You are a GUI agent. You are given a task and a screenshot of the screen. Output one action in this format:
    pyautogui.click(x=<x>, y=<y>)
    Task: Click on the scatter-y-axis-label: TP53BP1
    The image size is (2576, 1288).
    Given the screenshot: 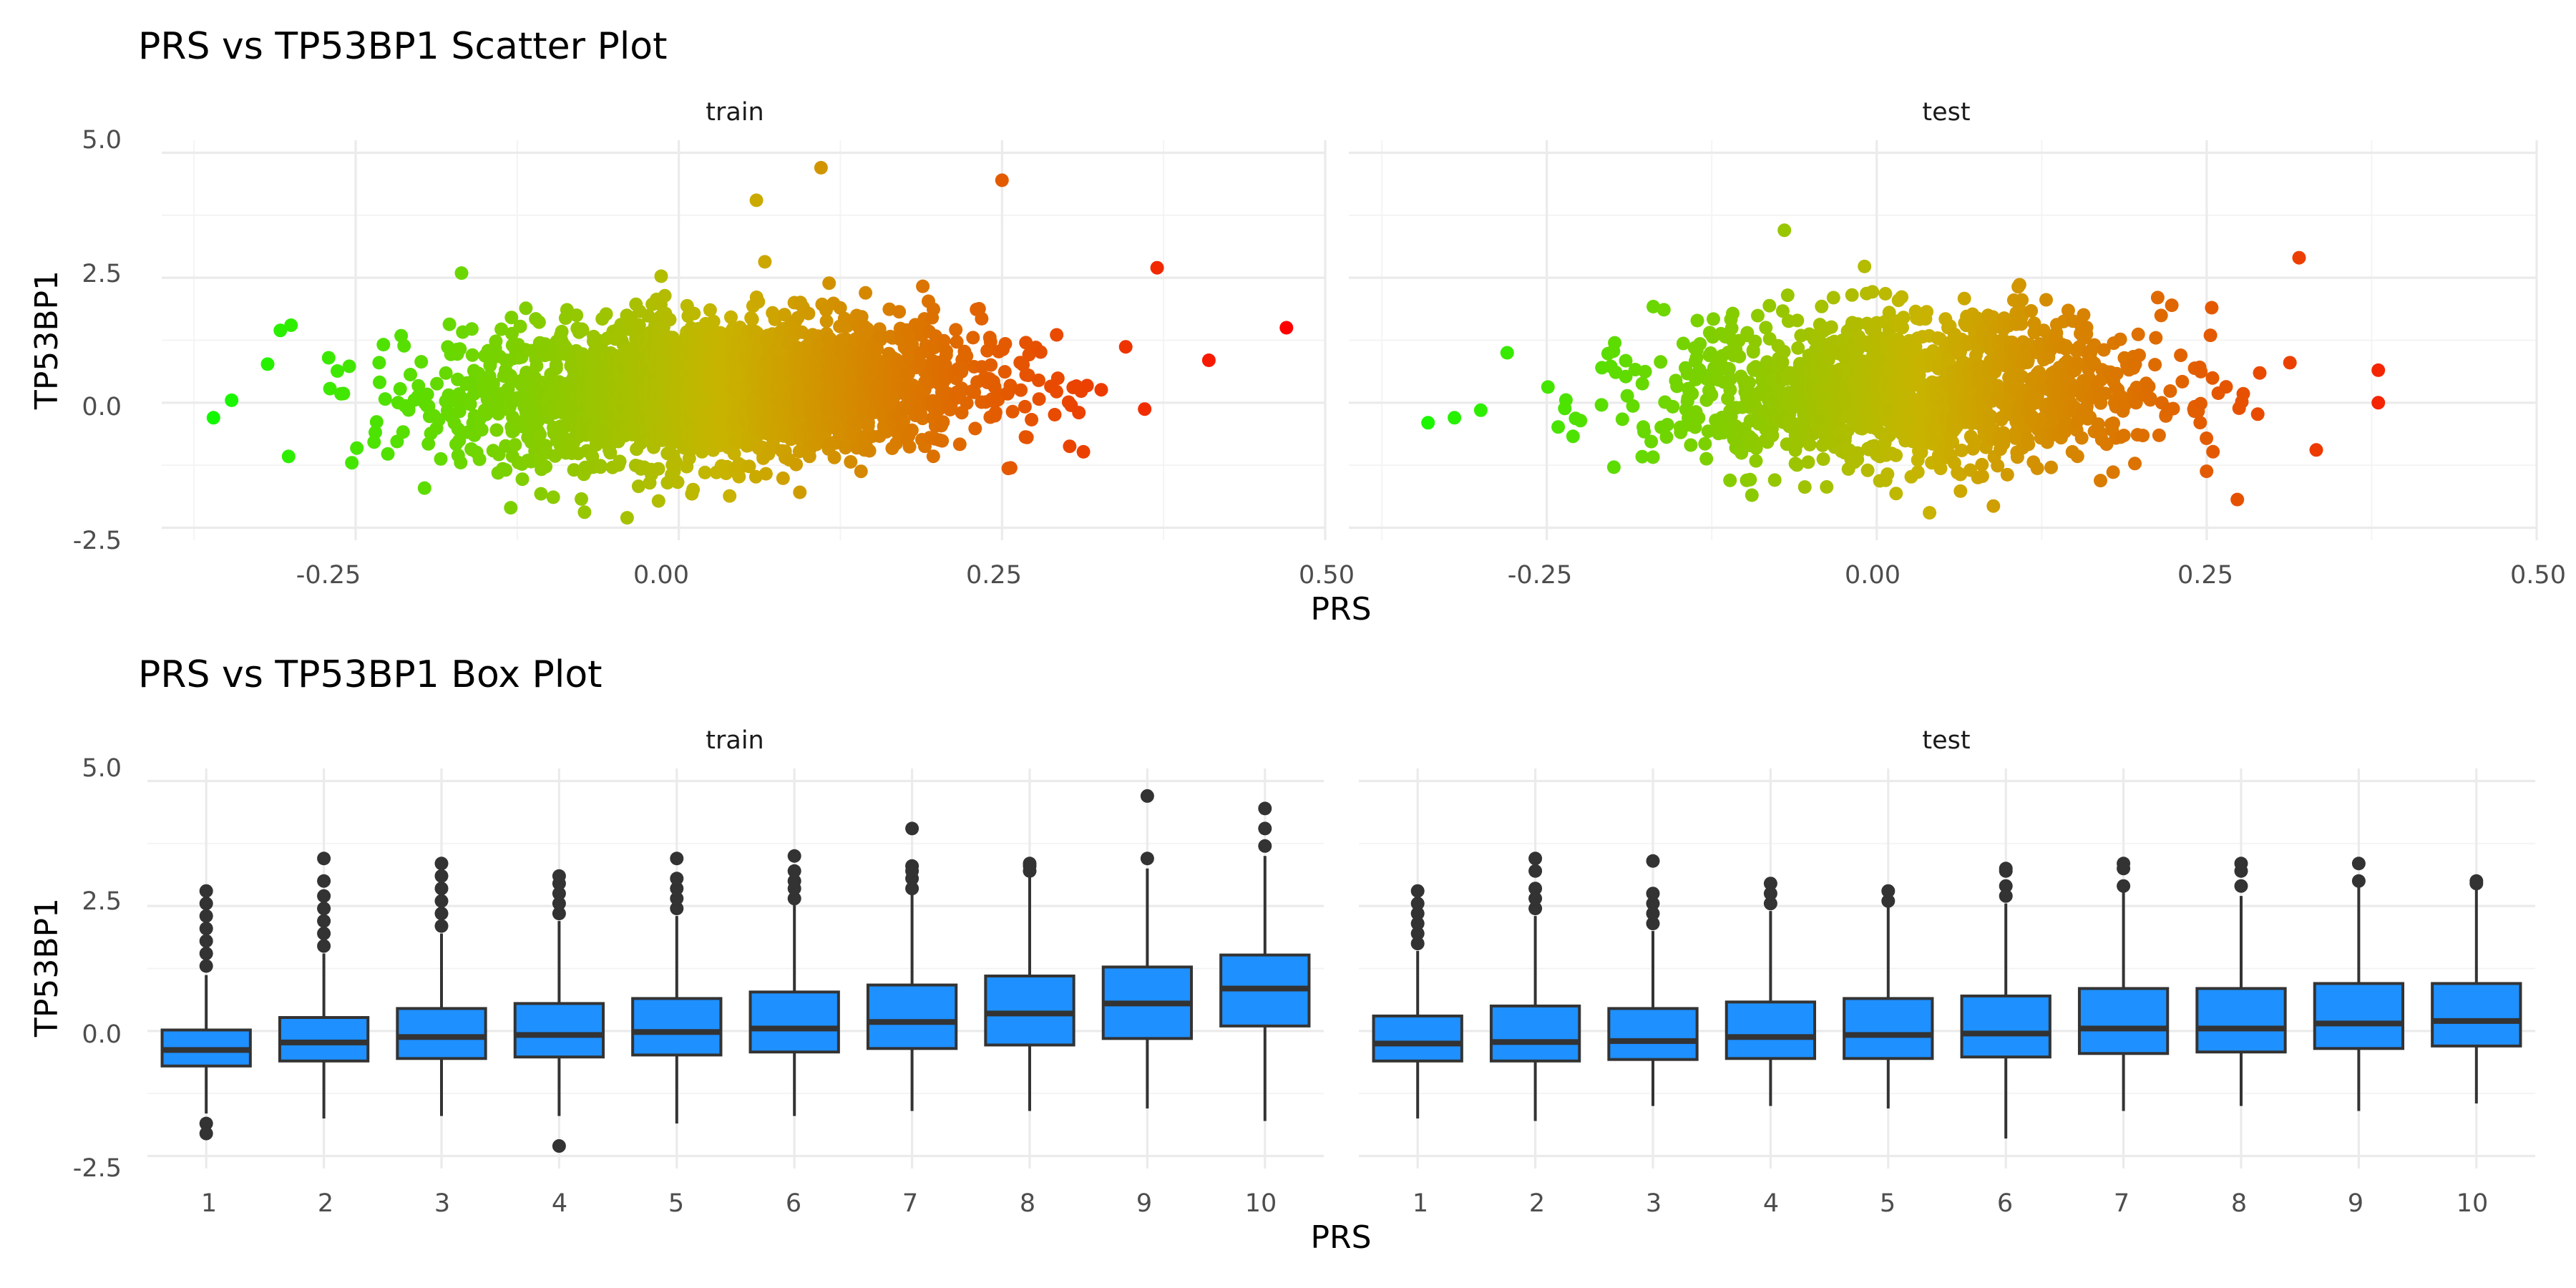 What is the action you would take?
    pyautogui.click(x=47, y=340)
    